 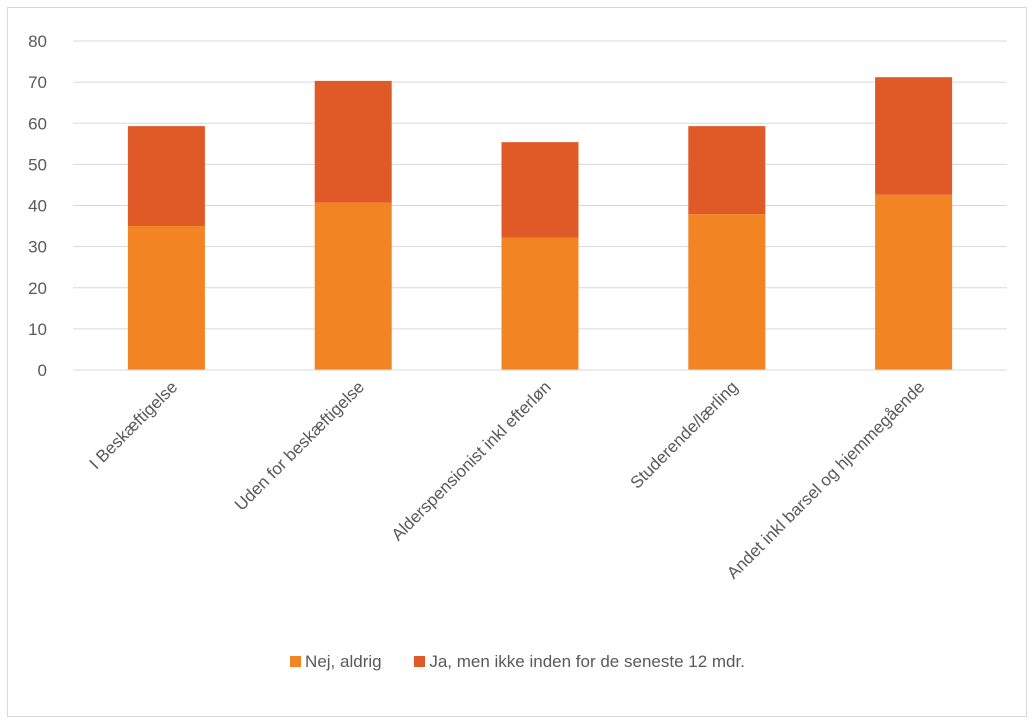 I want to click on y-tick-label: 40, so click(x=37, y=206).